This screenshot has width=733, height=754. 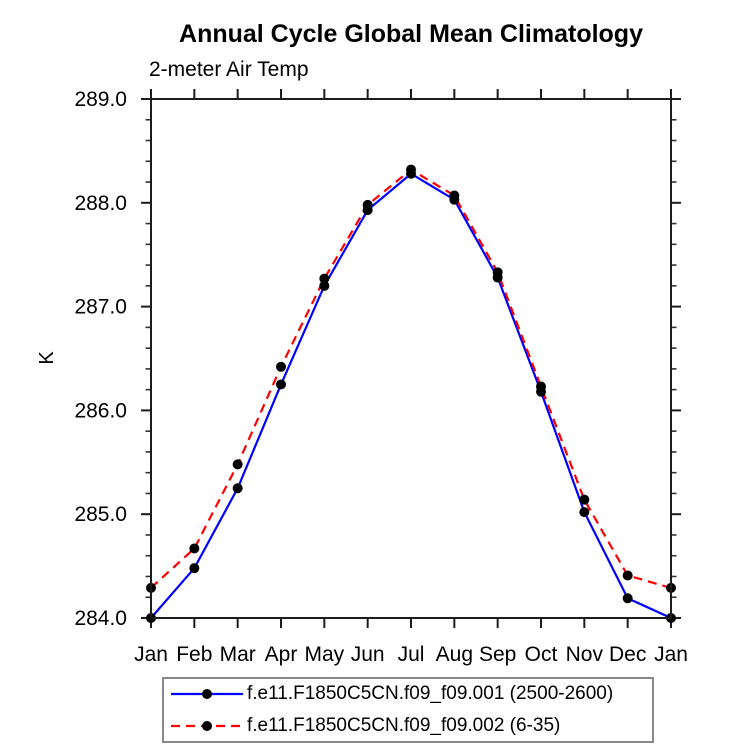 What do you see at coordinates (100, 307) in the screenshot?
I see `y-tick-label: 287.0` at bounding box center [100, 307].